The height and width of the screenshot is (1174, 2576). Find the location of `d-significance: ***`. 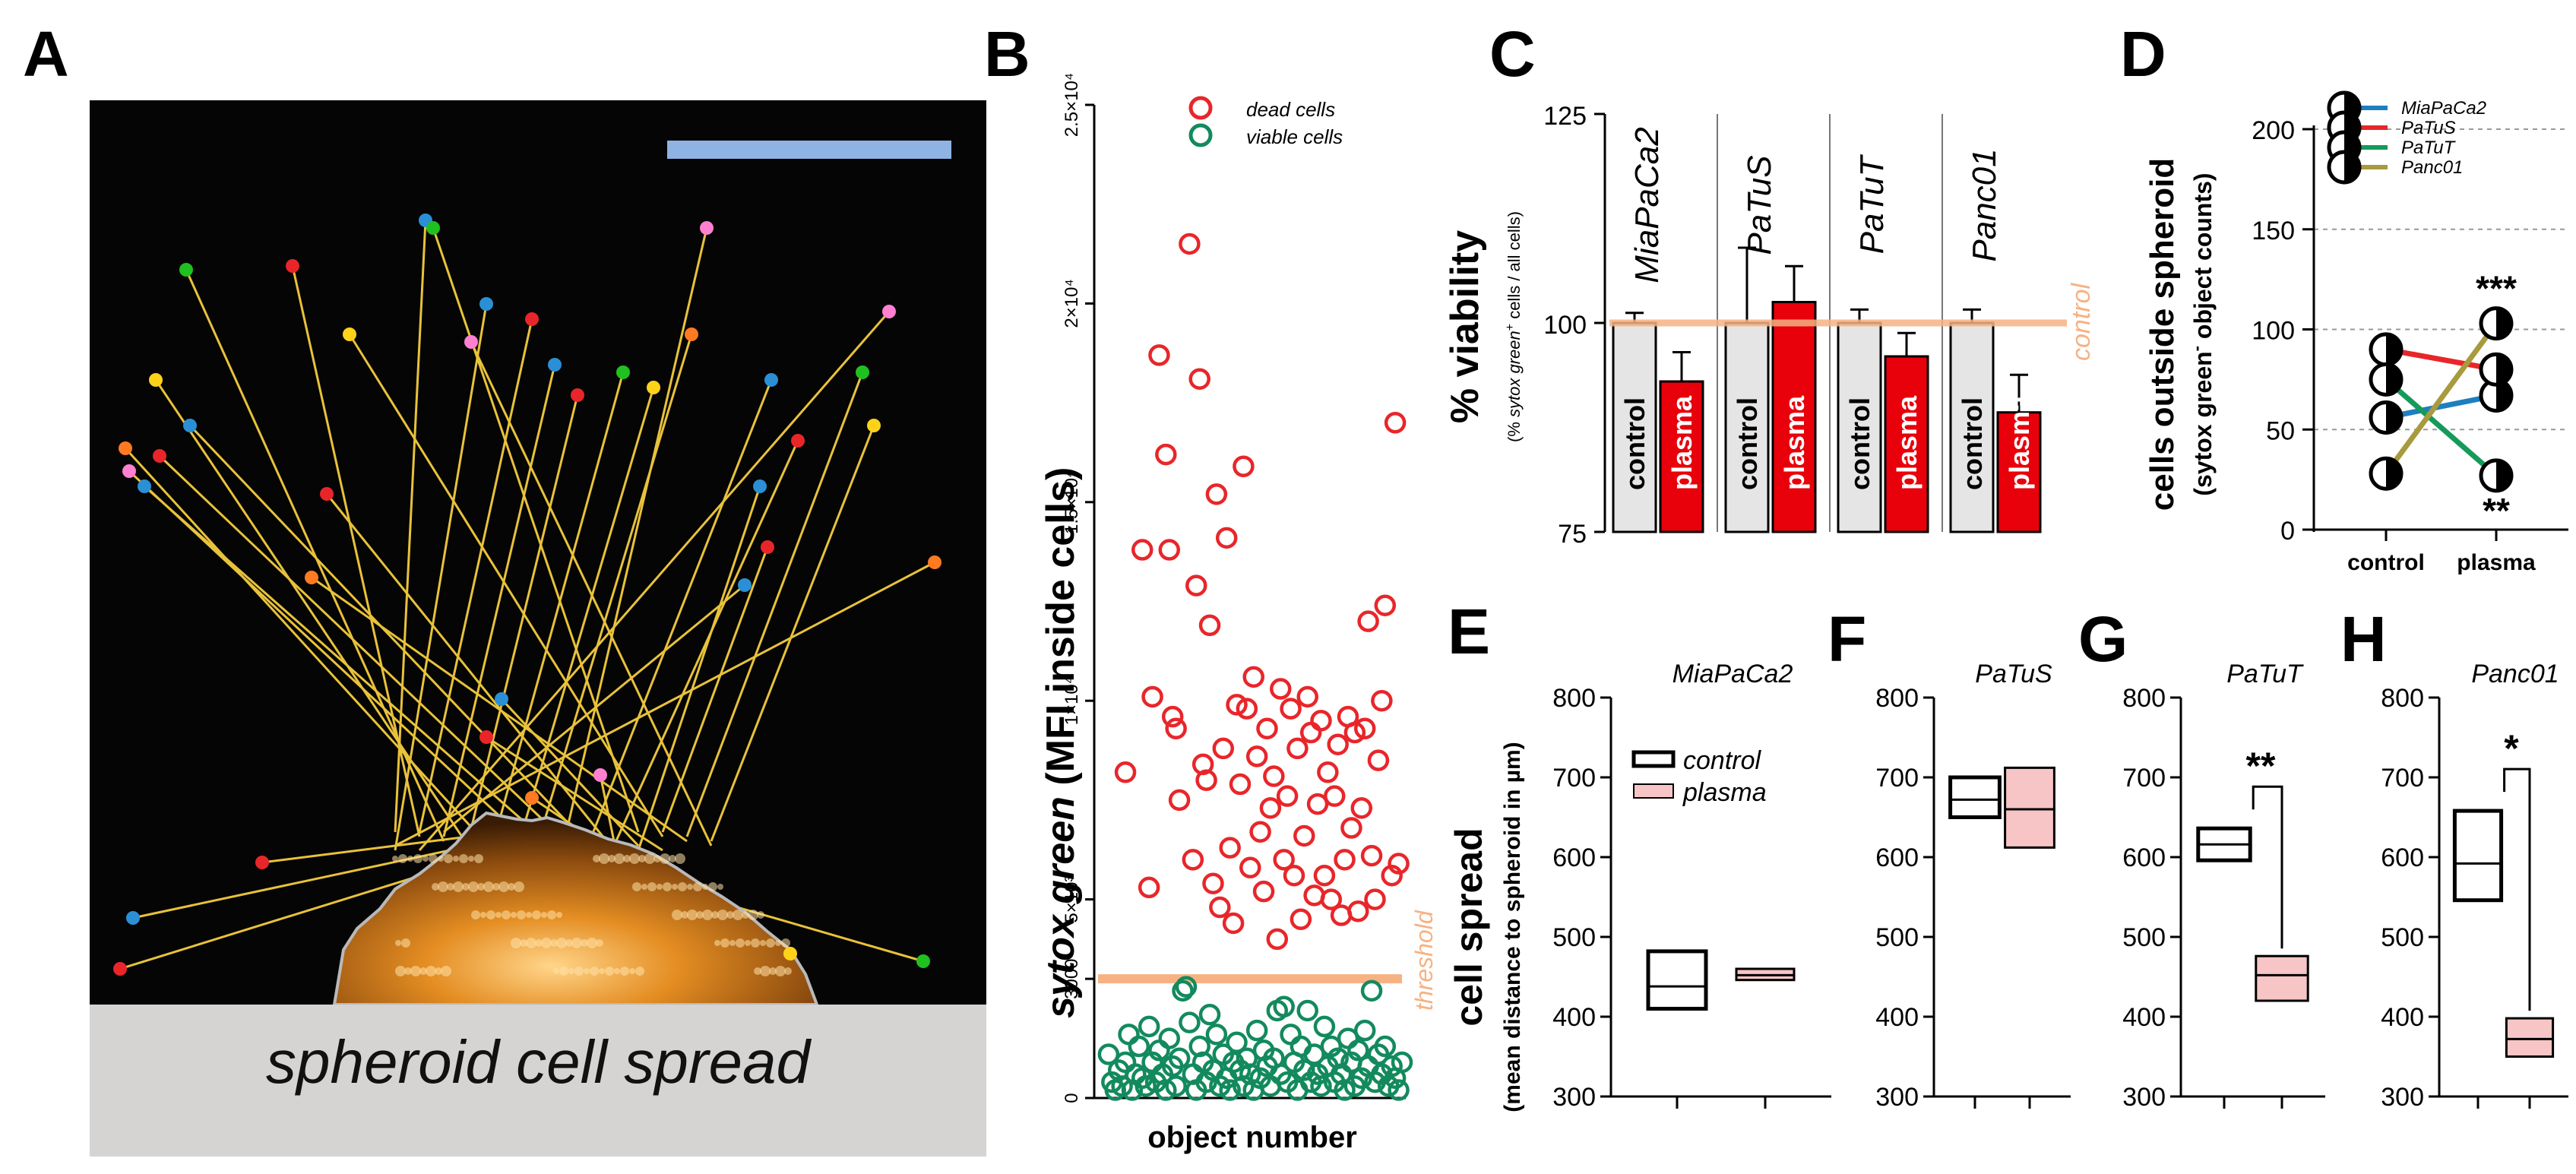

d-significance: *** is located at coordinates (2496, 289).